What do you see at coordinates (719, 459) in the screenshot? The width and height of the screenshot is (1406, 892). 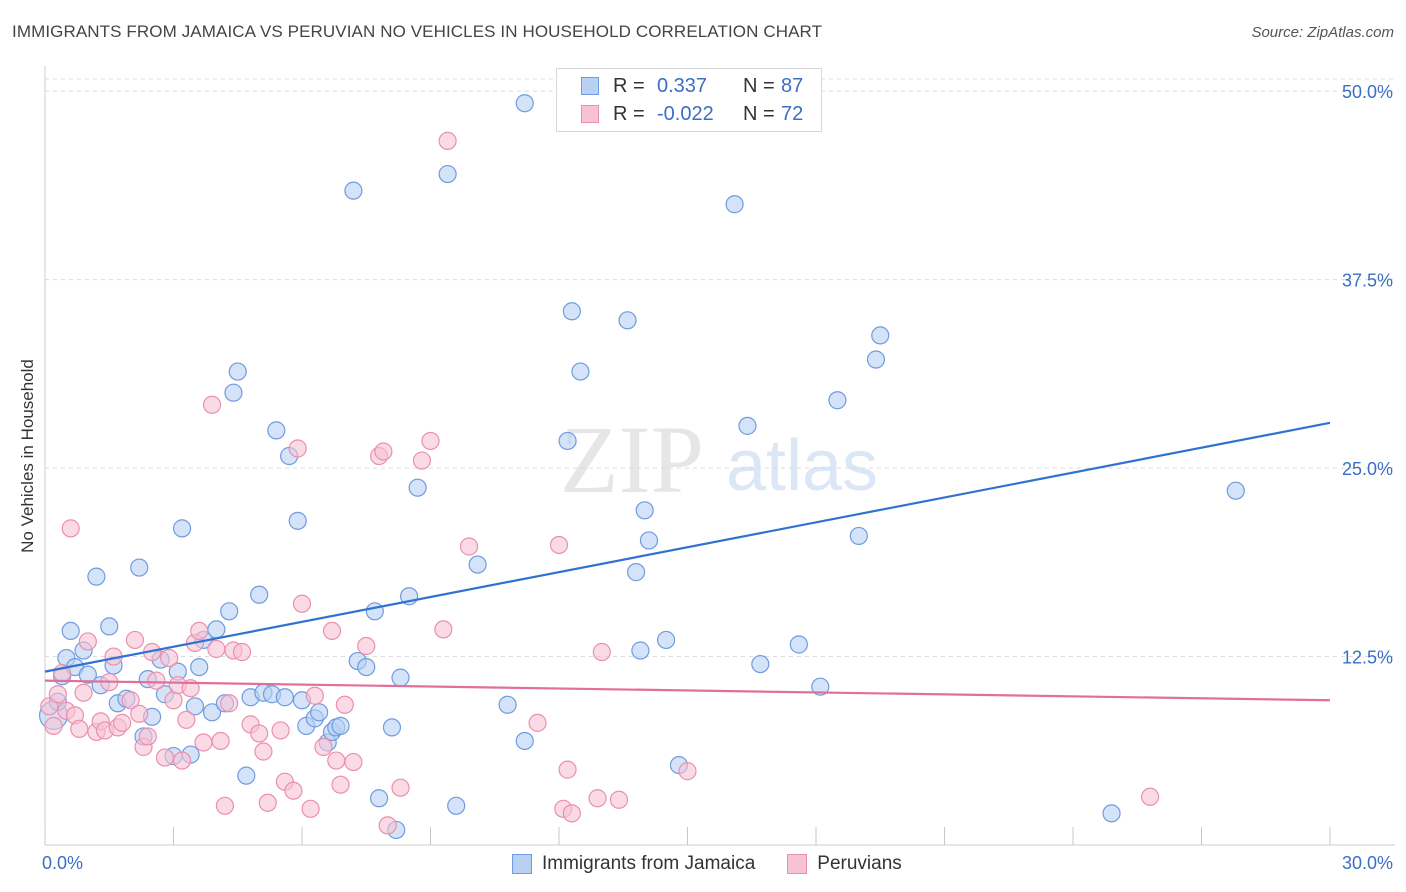 I see `watermark: ZIP atlas` at bounding box center [719, 459].